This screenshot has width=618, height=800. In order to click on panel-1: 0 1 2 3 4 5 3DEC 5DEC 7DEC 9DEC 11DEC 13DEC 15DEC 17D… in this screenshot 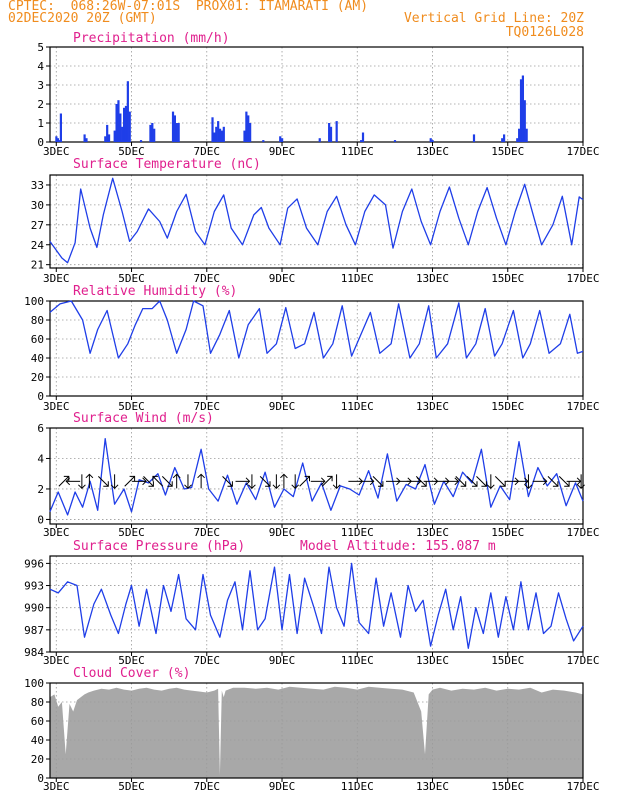, I will do `click(318, 94)`.